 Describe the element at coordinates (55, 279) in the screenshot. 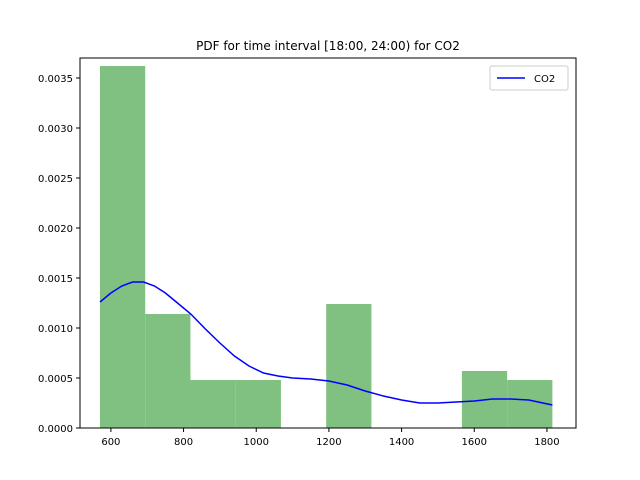

I see `y-tick-label: 0.0015` at that location.